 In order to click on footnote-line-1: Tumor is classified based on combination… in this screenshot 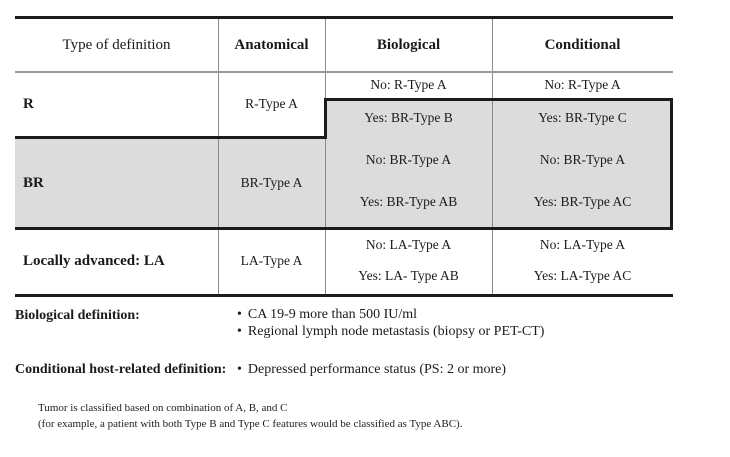, I will do `click(163, 408)`.